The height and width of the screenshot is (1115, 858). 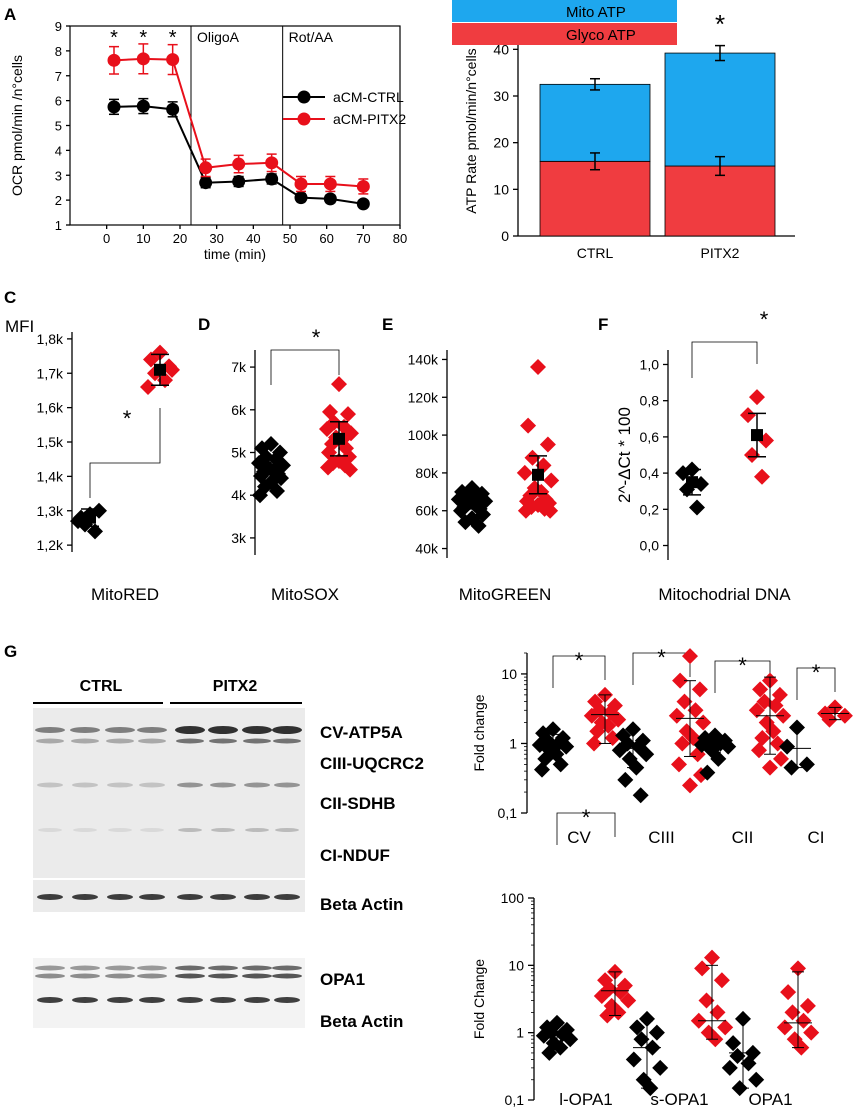 What do you see at coordinates (58, 26) in the screenshot?
I see `y-tick-label: 9` at bounding box center [58, 26].